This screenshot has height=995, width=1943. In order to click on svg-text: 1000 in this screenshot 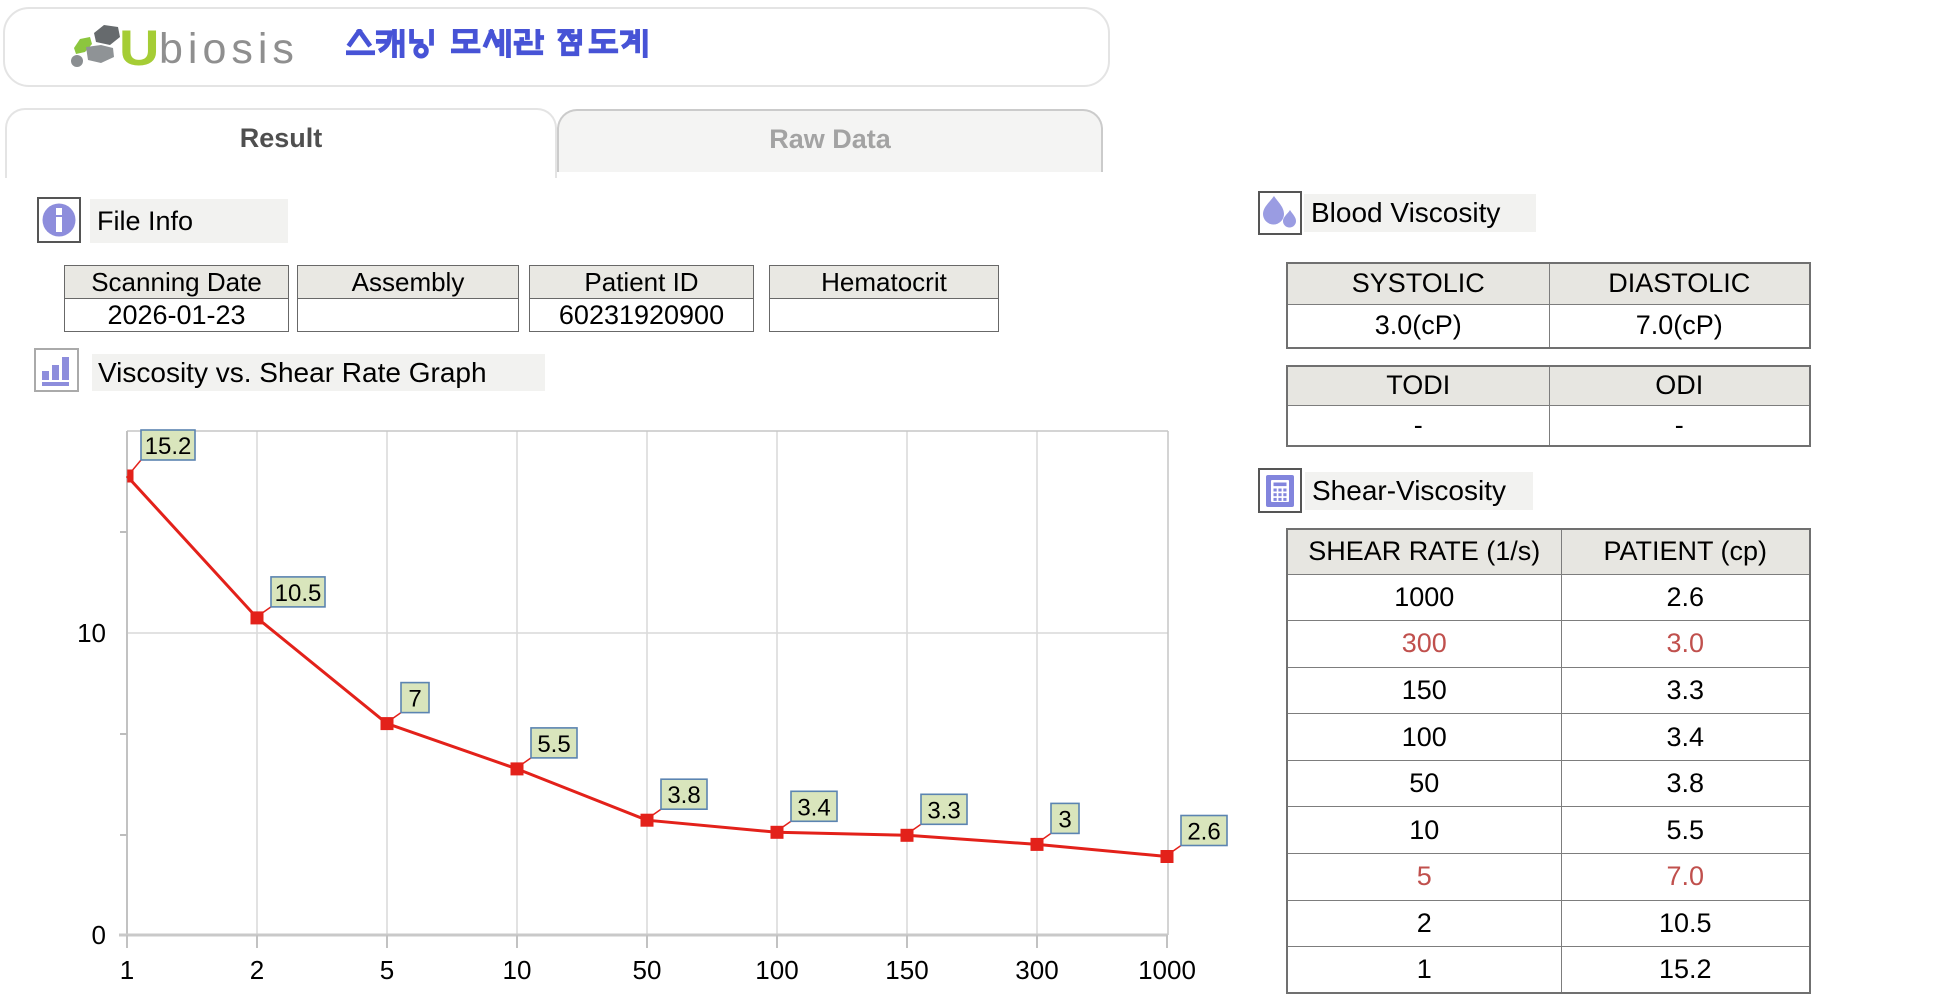, I will do `click(1167, 970)`.